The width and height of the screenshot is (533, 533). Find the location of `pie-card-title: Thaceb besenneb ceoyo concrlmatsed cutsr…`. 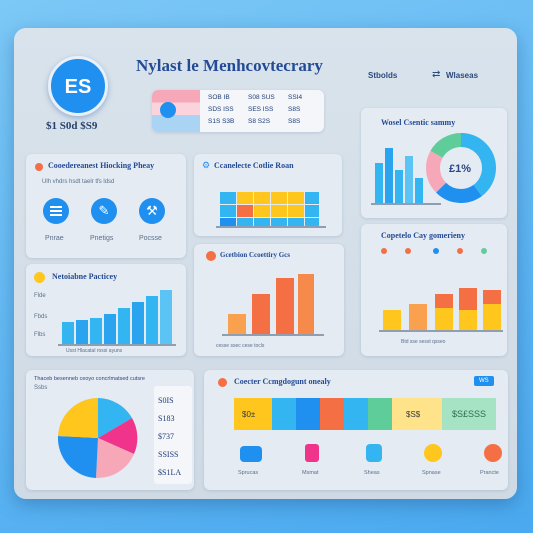

pie-card-title: Thaceb besenneb ceoyo concrlmatsed cutsr… is located at coordinates (89, 379).